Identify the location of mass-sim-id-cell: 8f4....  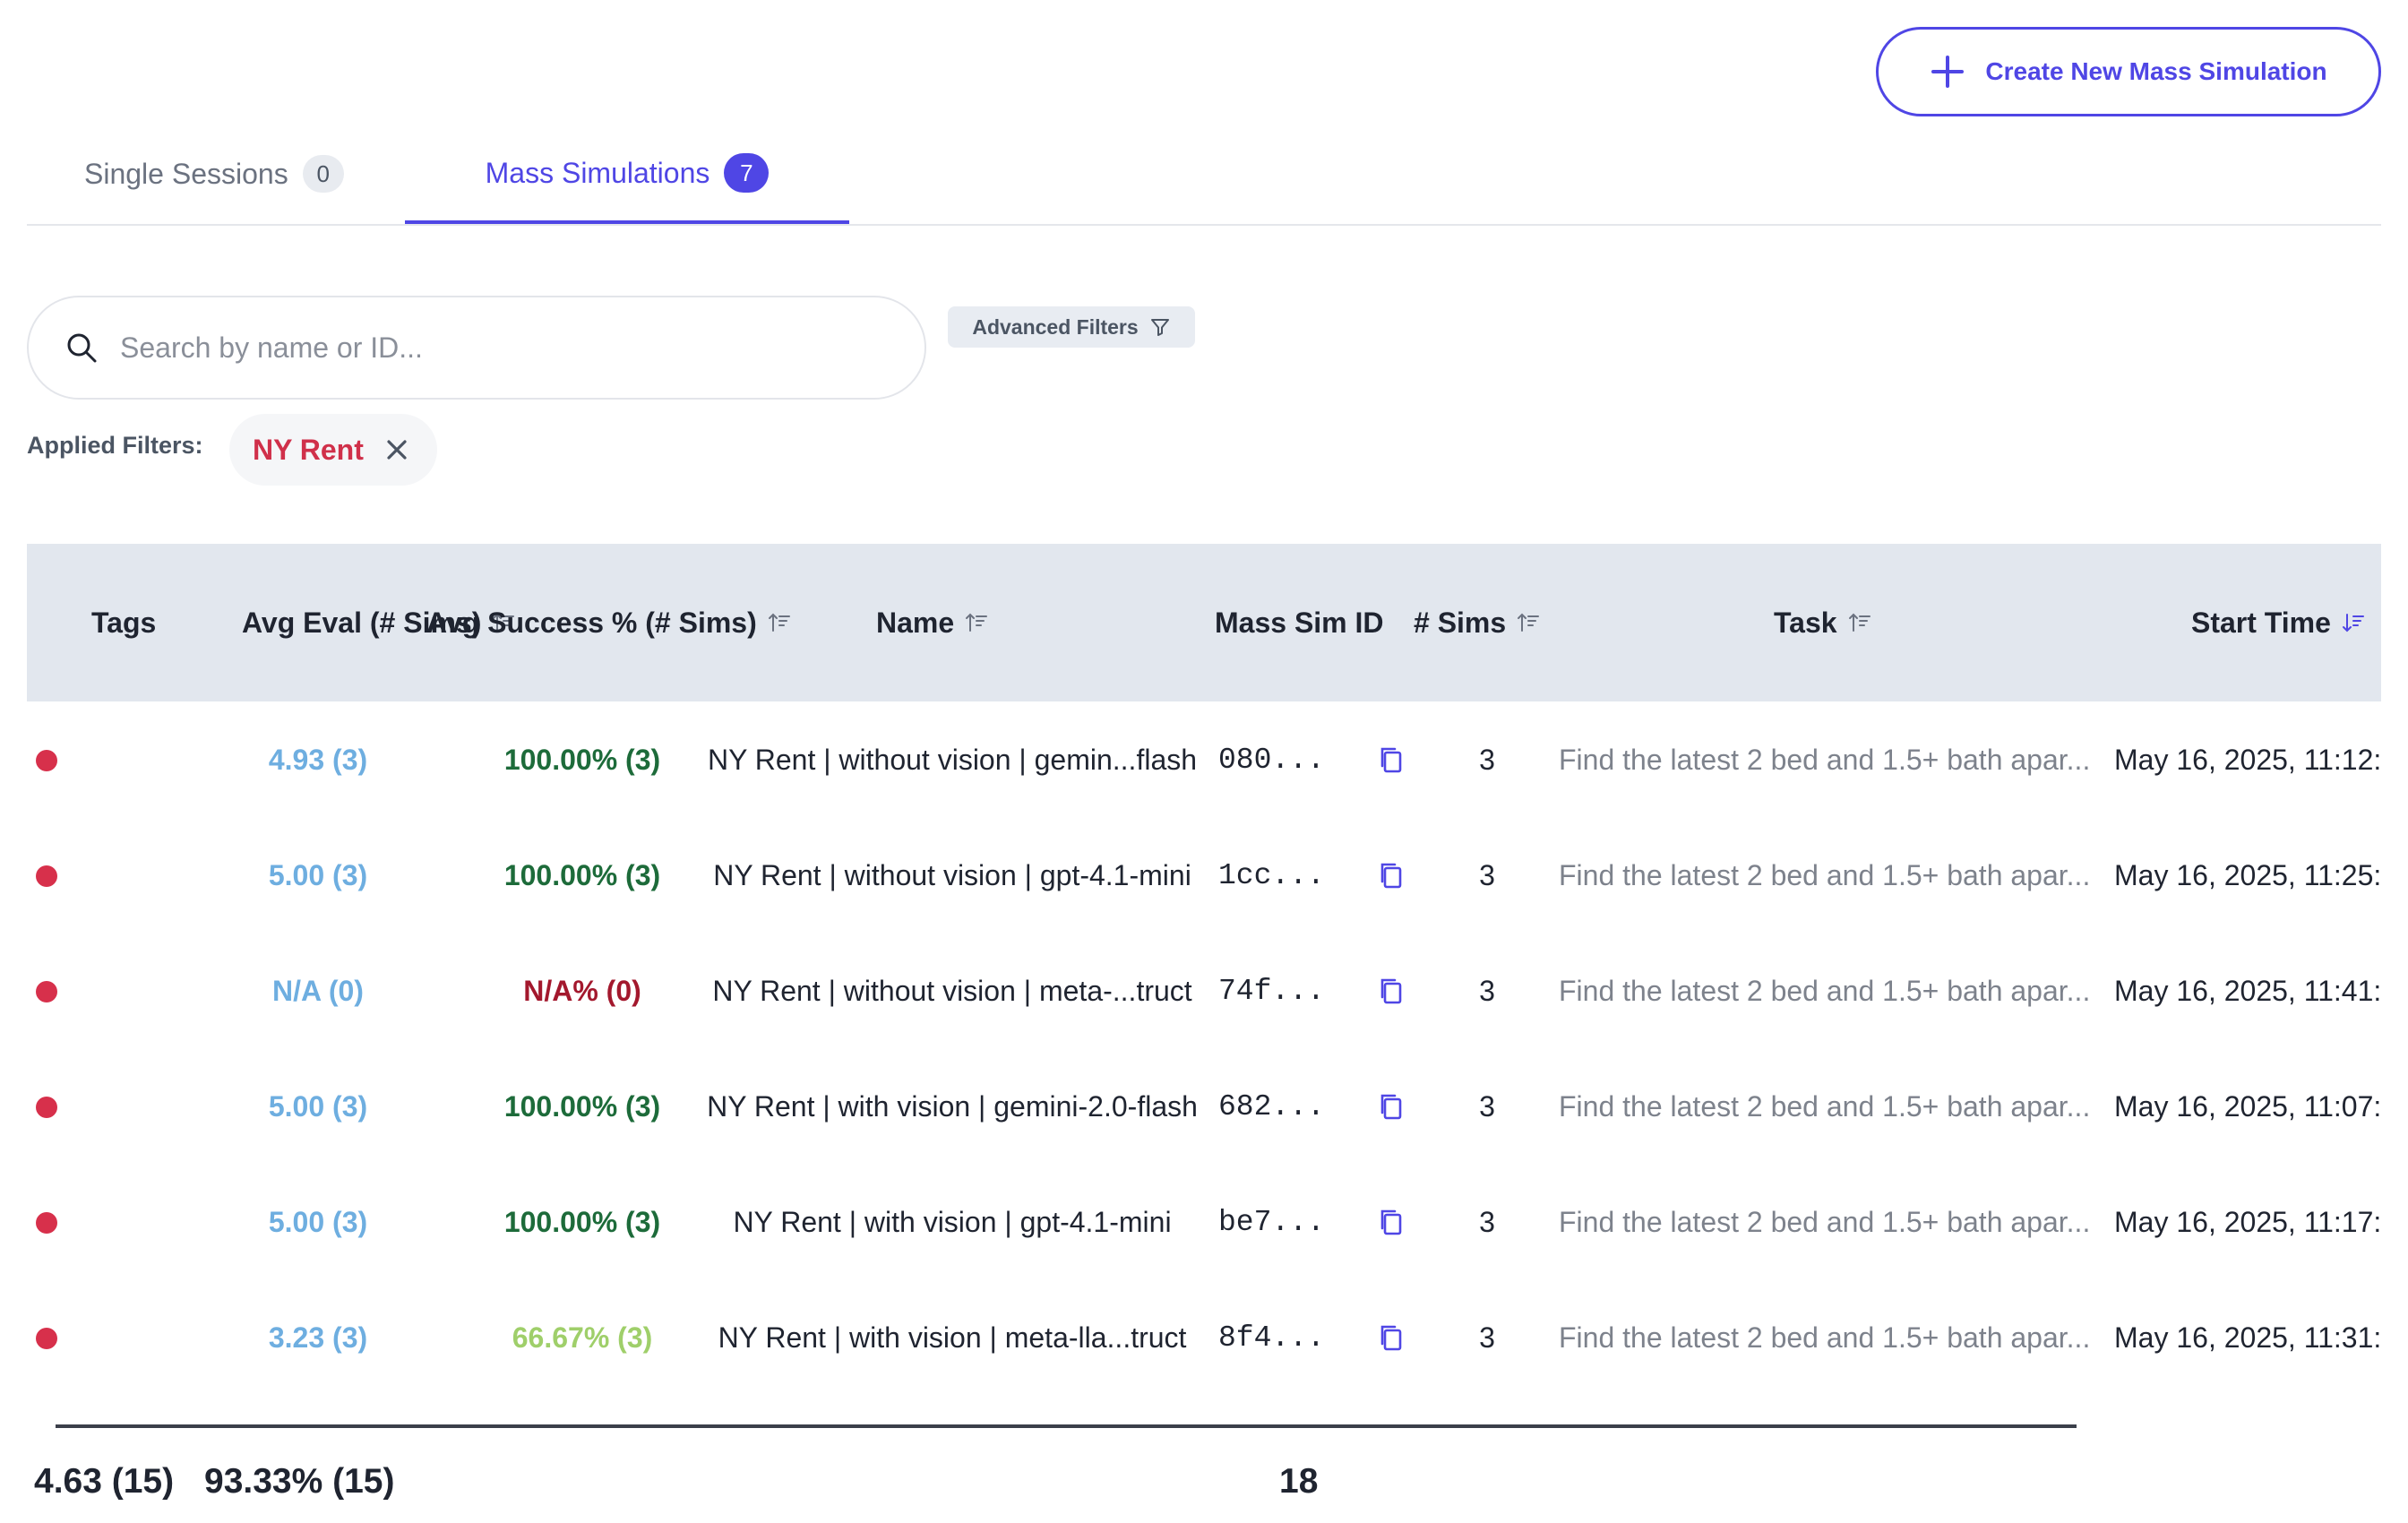
(1271, 1338).